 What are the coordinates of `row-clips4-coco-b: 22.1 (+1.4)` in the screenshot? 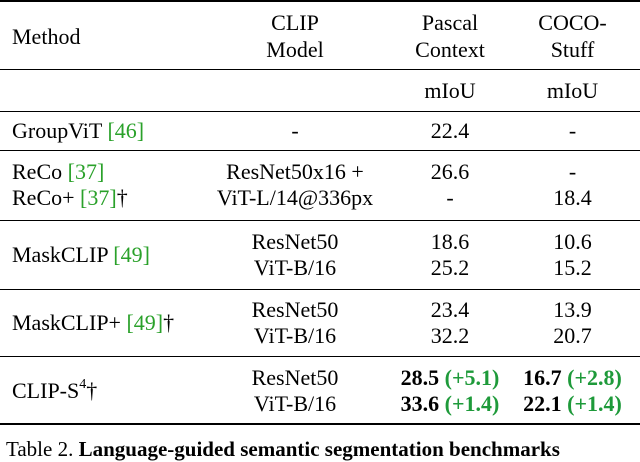 It's located at (572, 403).